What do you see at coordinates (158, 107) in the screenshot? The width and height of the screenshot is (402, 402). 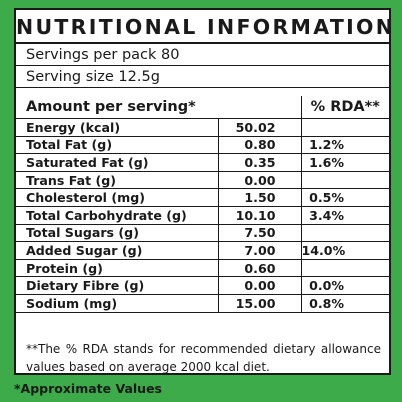 I see `amount-per-serving-header: Amount per serving*` at bounding box center [158, 107].